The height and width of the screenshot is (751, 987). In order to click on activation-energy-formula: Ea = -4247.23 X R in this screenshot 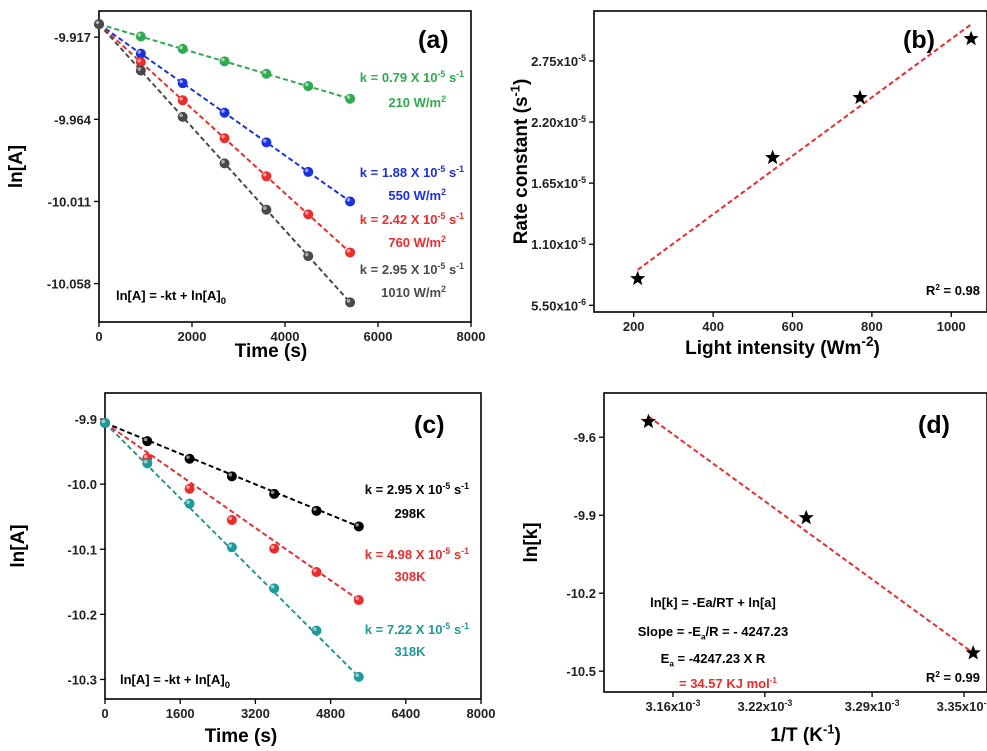, I will do `click(713, 660)`.